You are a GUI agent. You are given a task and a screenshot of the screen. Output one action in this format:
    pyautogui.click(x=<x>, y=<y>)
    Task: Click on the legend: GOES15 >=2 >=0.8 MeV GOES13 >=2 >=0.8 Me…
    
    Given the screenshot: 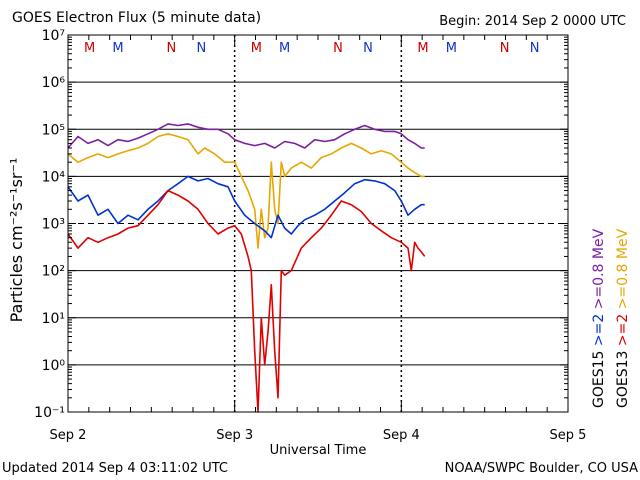 What is the action you would take?
    pyautogui.click(x=611, y=318)
    